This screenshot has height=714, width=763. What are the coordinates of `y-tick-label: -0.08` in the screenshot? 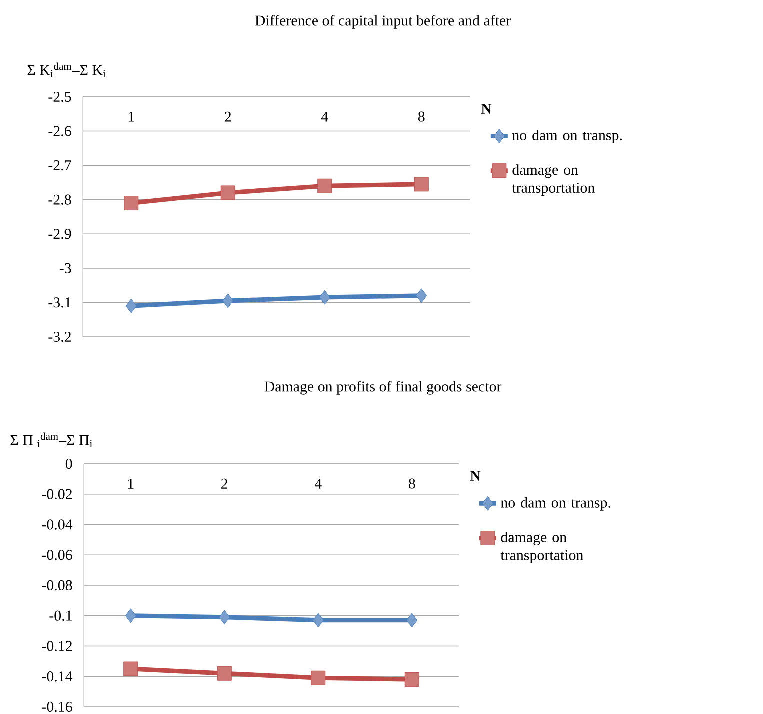 It's located at (57, 585).